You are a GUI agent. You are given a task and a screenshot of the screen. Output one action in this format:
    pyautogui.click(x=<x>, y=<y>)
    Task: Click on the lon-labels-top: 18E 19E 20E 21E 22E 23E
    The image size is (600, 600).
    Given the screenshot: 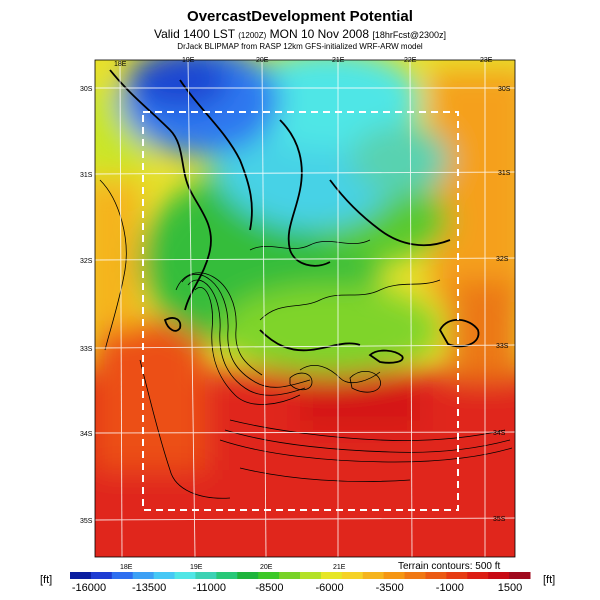 What is the action you would take?
    pyautogui.click(x=303, y=62)
    